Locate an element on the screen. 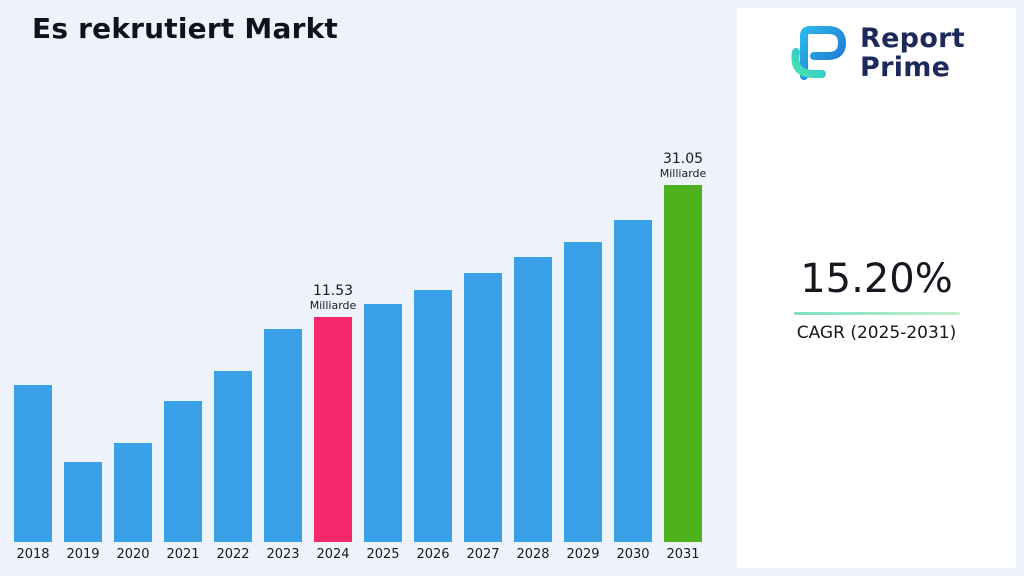  bar-2019 is located at coordinates (83, 502).